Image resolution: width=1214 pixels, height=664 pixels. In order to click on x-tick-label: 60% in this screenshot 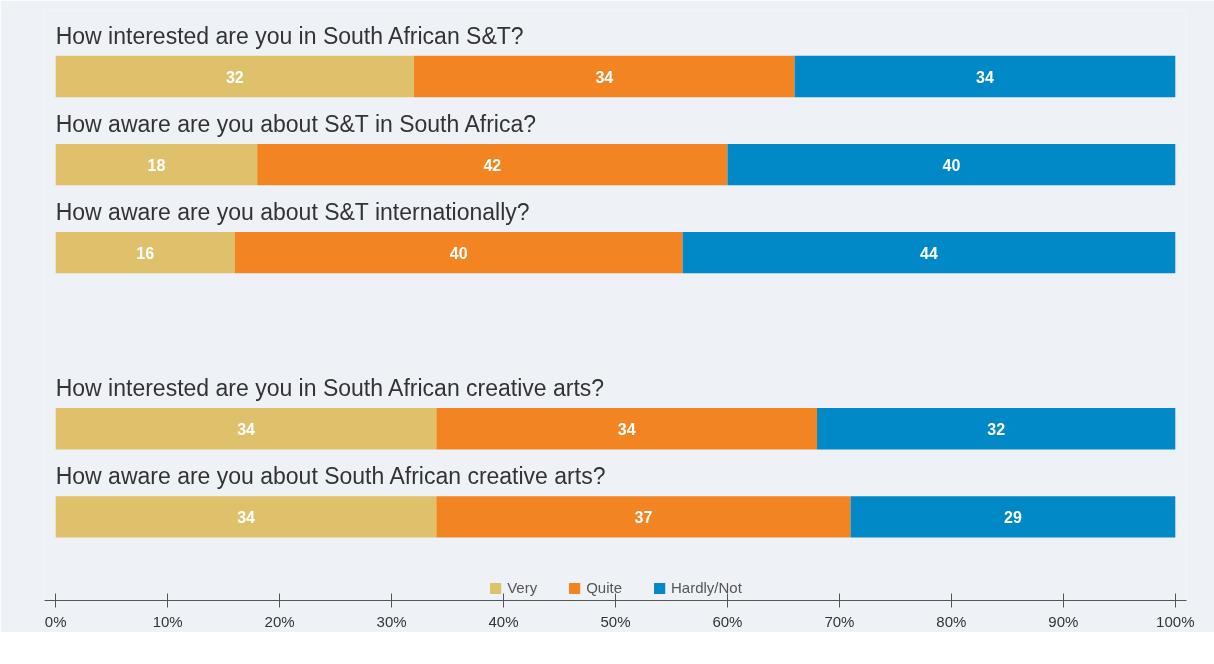, I will do `click(727, 621)`.